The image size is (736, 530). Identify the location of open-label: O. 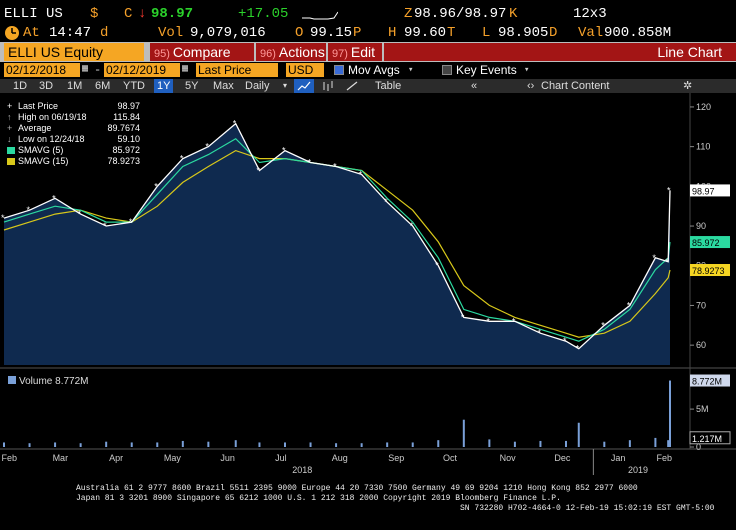
(299, 33).